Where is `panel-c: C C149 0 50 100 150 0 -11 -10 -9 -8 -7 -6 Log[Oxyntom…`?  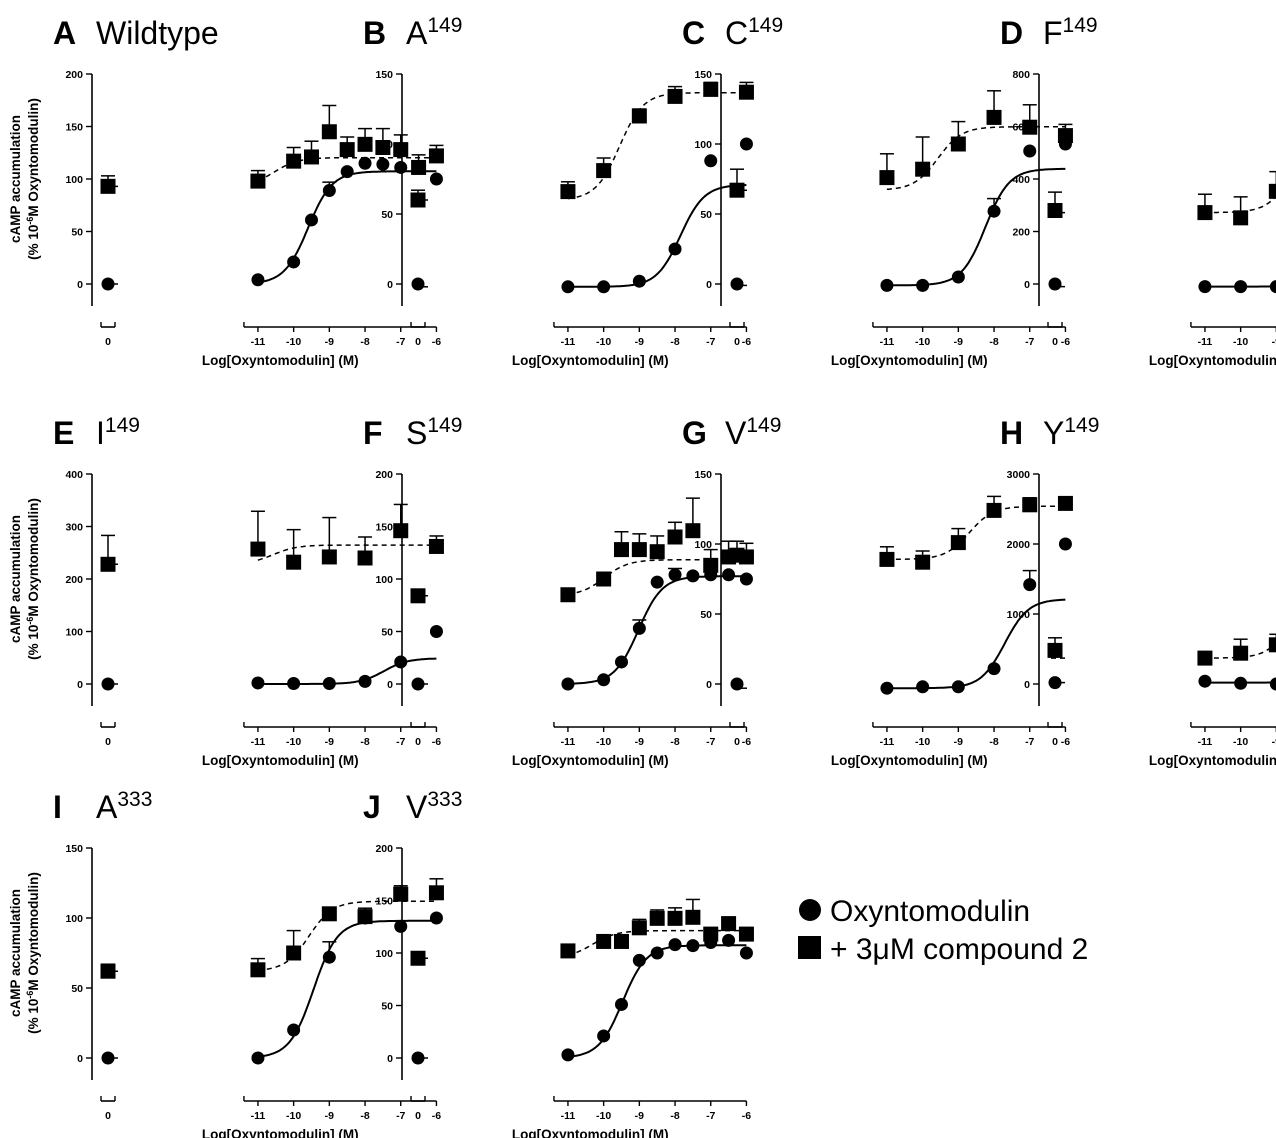
panel-c: C C149 0 50 100 150 0 -11 -10 -9 -8 -7 -6 Log[Oxyntom… is located at coordinates (877, 191).